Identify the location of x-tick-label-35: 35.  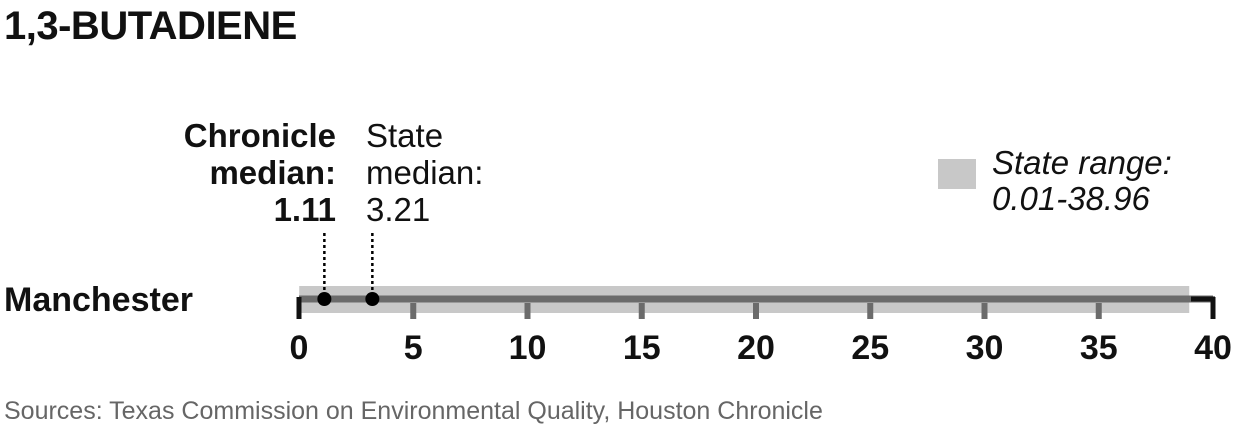
(1099, 348).